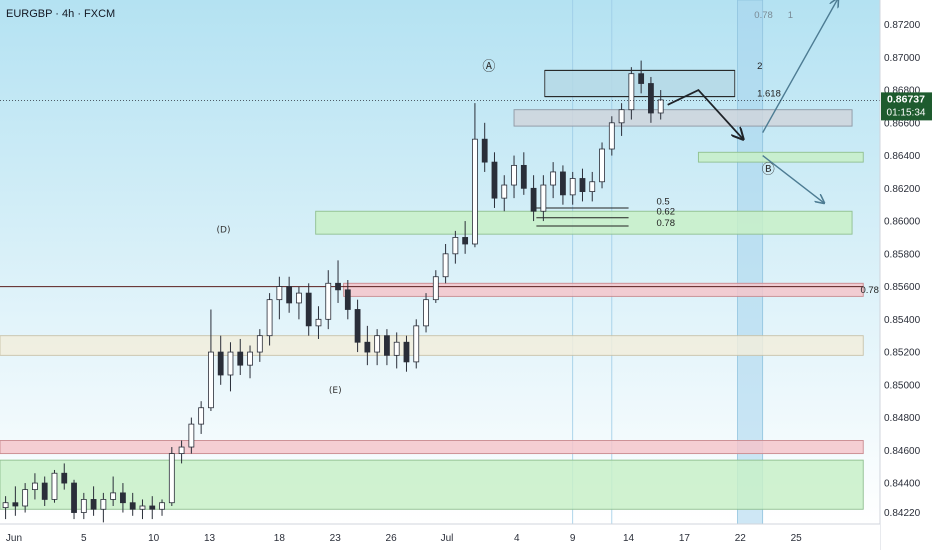  What do you see at coordinates (685, 538) in the screenshot?
I see `x-tick-label: 17` at bounding box center [685, 538].